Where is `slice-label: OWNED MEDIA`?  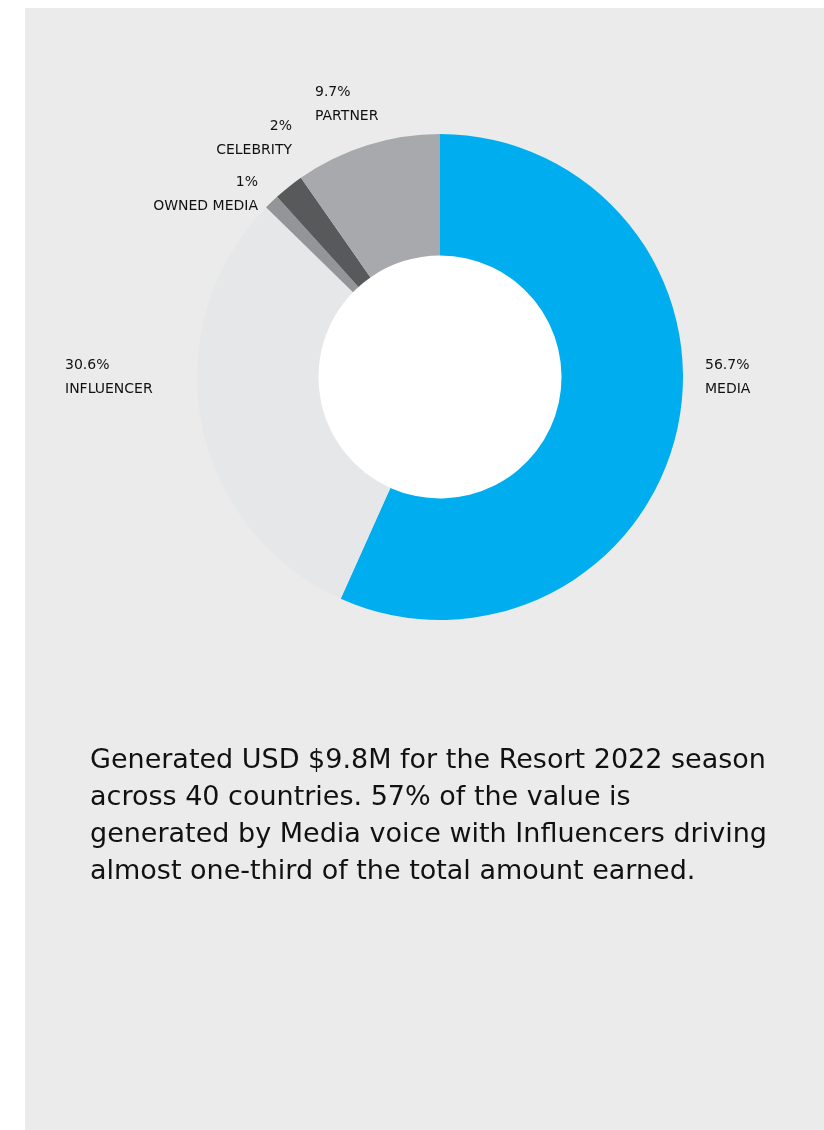 slice-label: OWNED MEDIA is located at coordinates (206, 204).